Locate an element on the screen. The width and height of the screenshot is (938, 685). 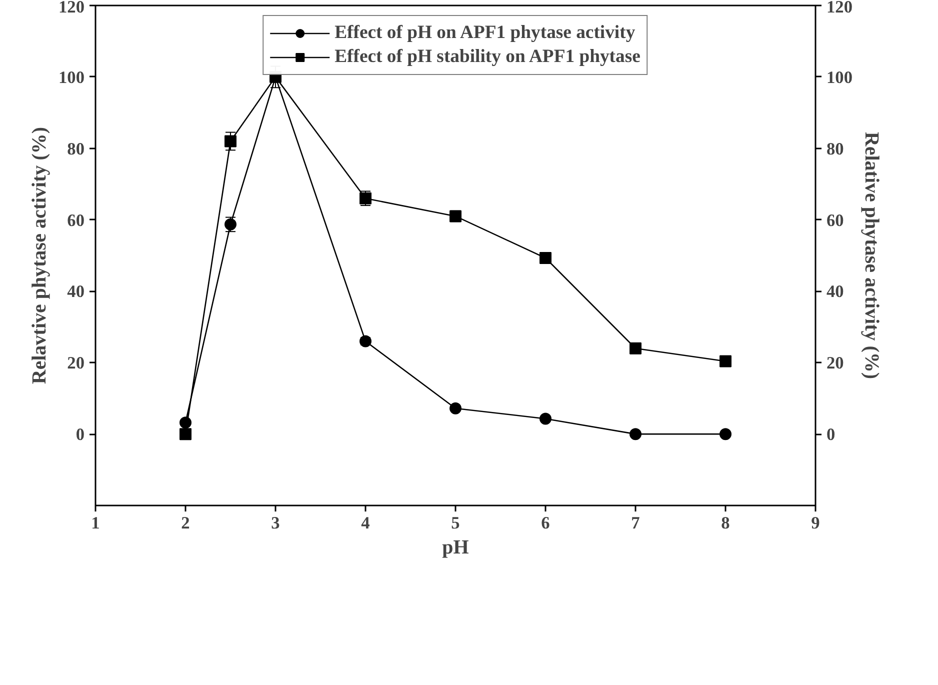
x-tick-label: 7 is located at coordinates (635, 523).